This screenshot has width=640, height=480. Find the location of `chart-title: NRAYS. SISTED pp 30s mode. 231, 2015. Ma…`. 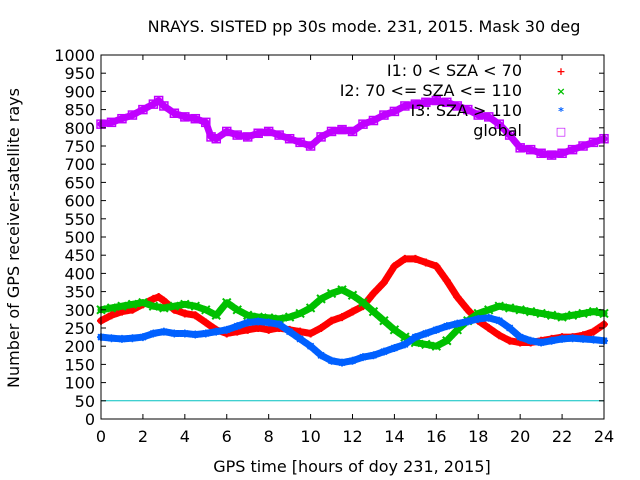

chart-title: NRAYS. SISTED pp 30s mode. 231, 2015. Ma… is located at coordinates (364, 26).